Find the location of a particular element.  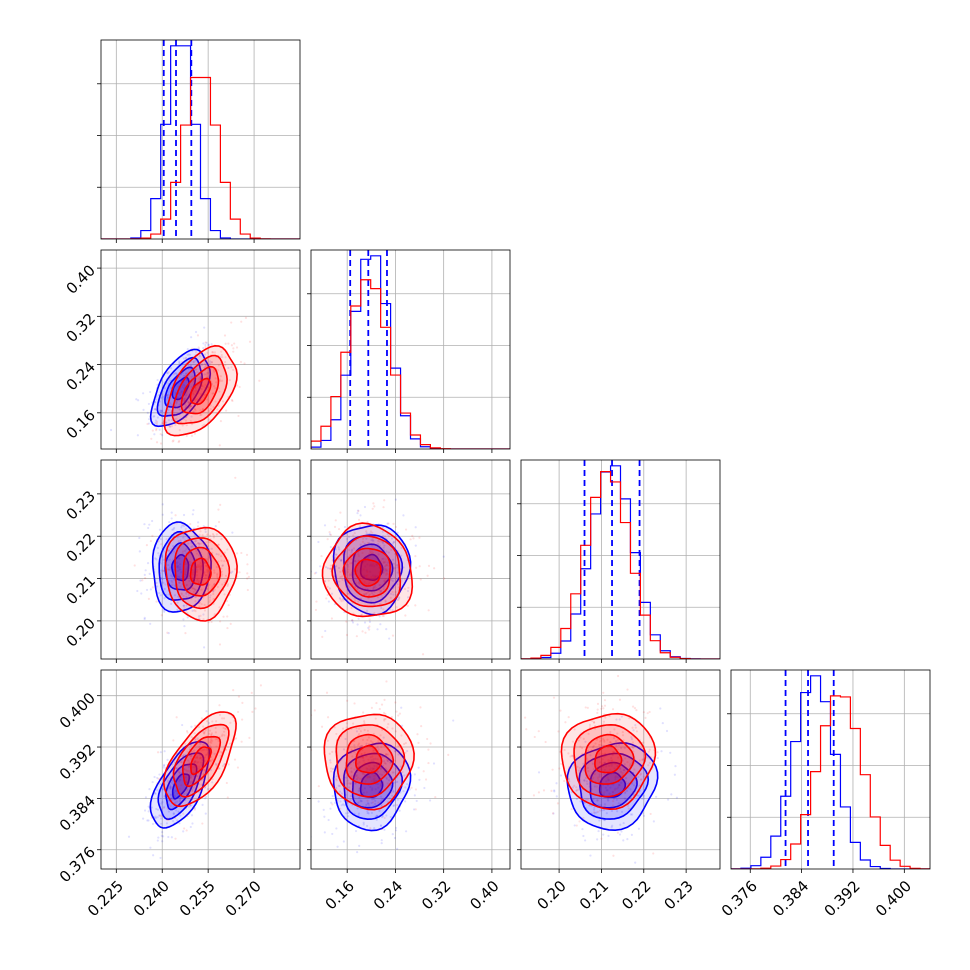

x-tick-label: 0.376 is located at coordinates (739, 898).